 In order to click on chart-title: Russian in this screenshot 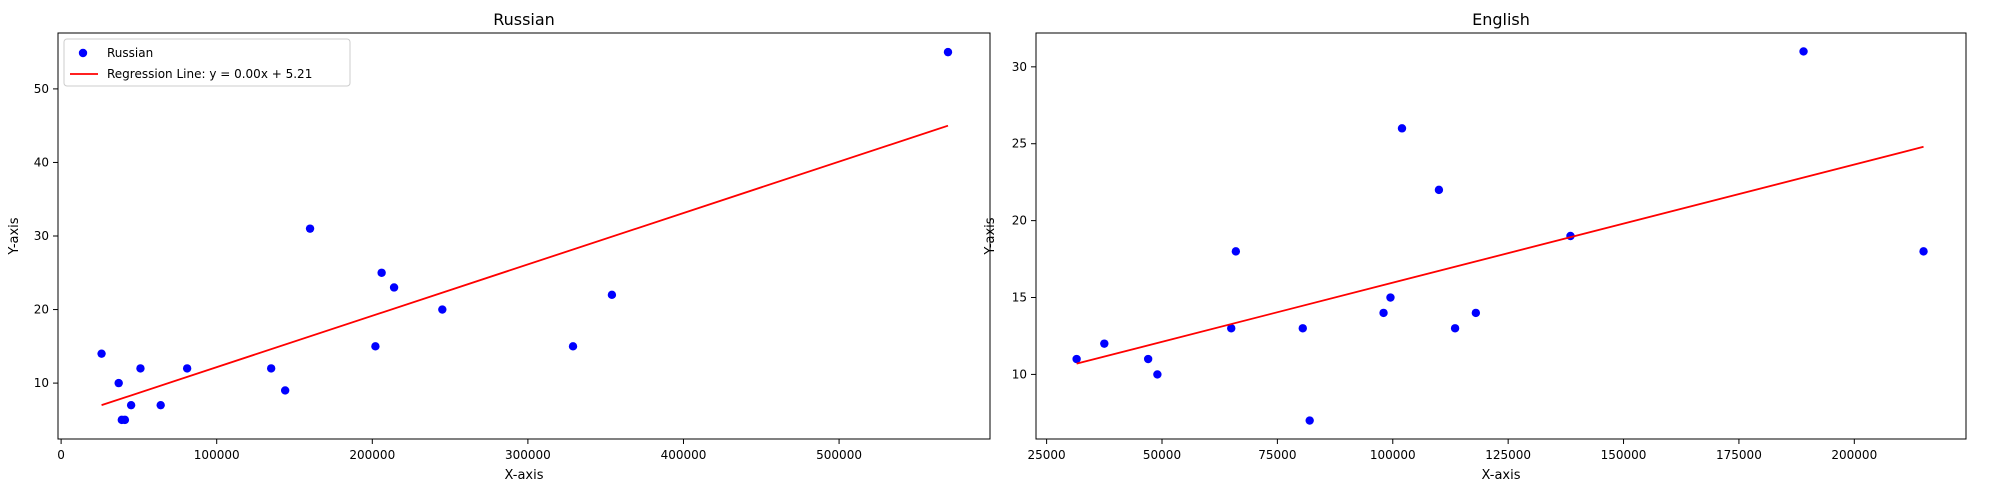, I will do `click(524, 19)`.